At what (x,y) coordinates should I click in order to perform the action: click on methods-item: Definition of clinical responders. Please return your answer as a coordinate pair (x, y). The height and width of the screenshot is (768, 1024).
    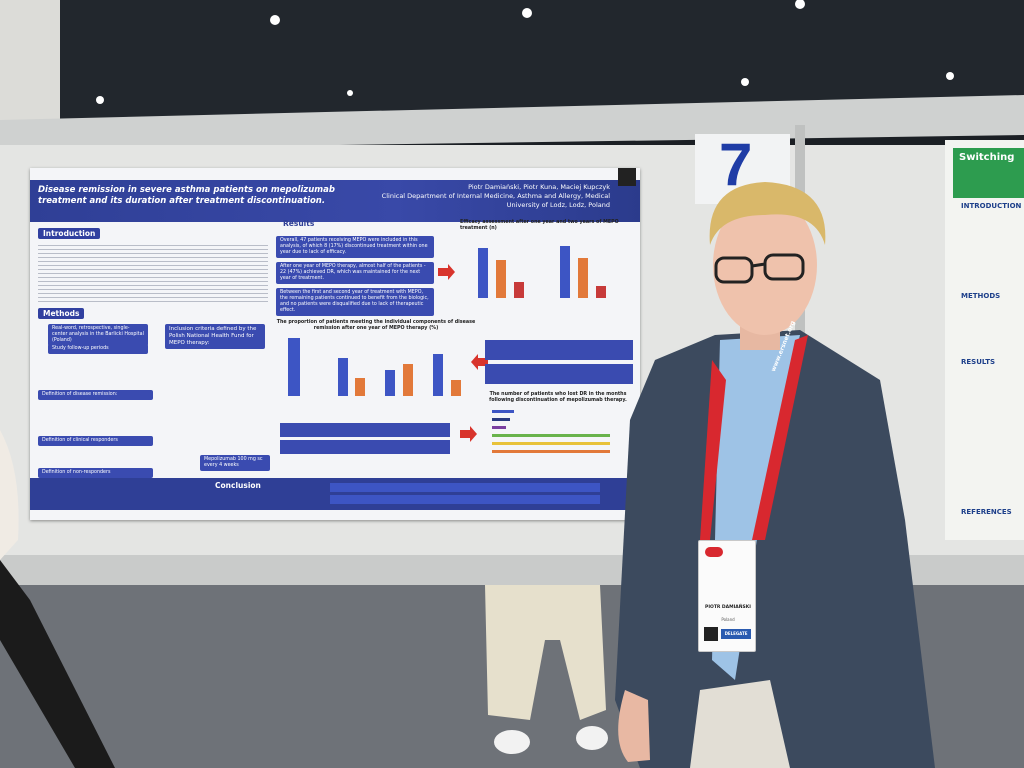
    Looking at the image, I should click on (95, 441).